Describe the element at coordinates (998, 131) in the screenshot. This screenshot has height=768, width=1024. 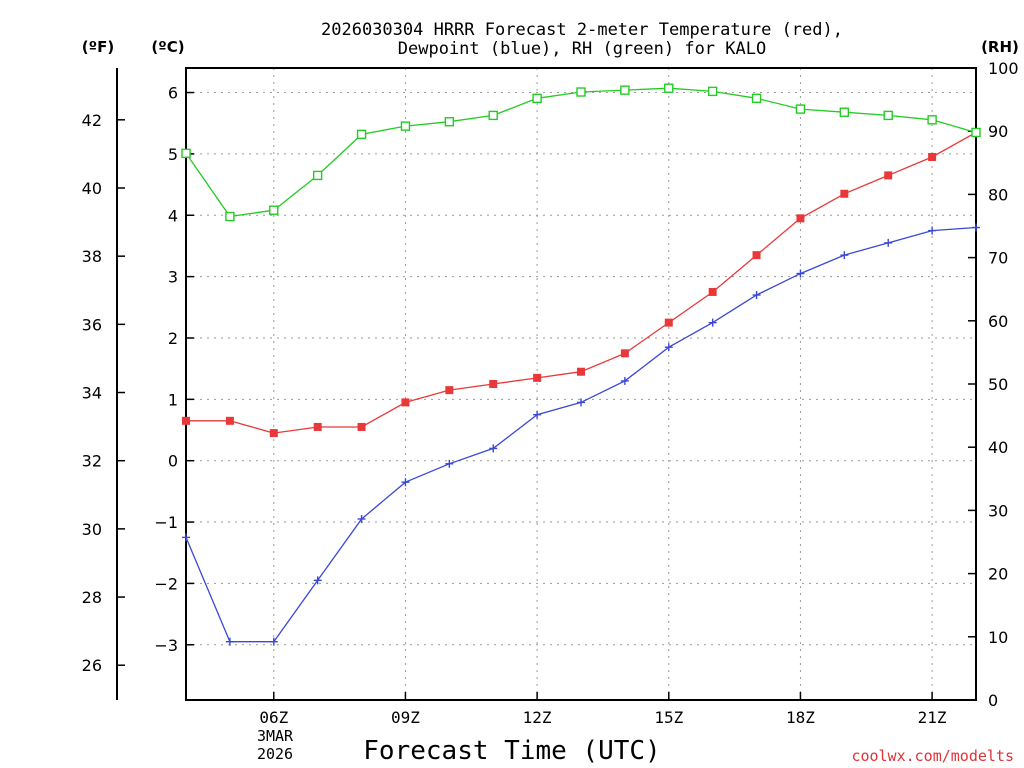
I see `rh-tick-label: 90` at that location.